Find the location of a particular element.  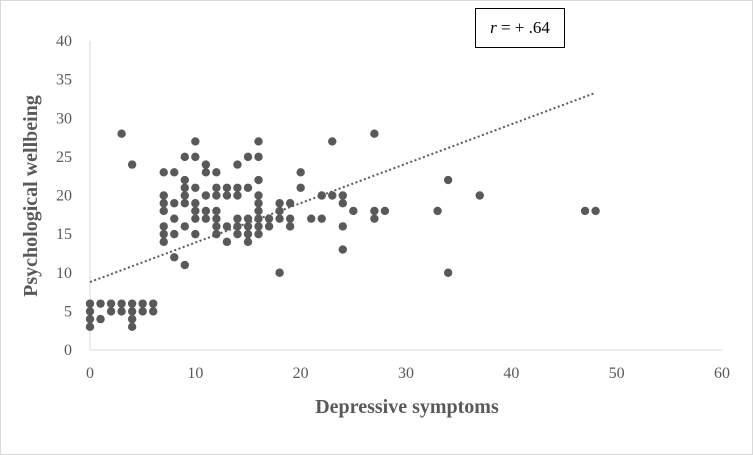

correlation-symbol: r is located at coordinates (493, 27).